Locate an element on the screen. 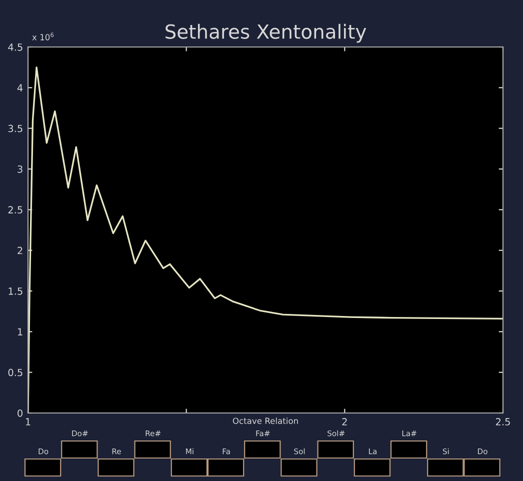  y-tick-label: 1 is located at coordinates (20, 332).